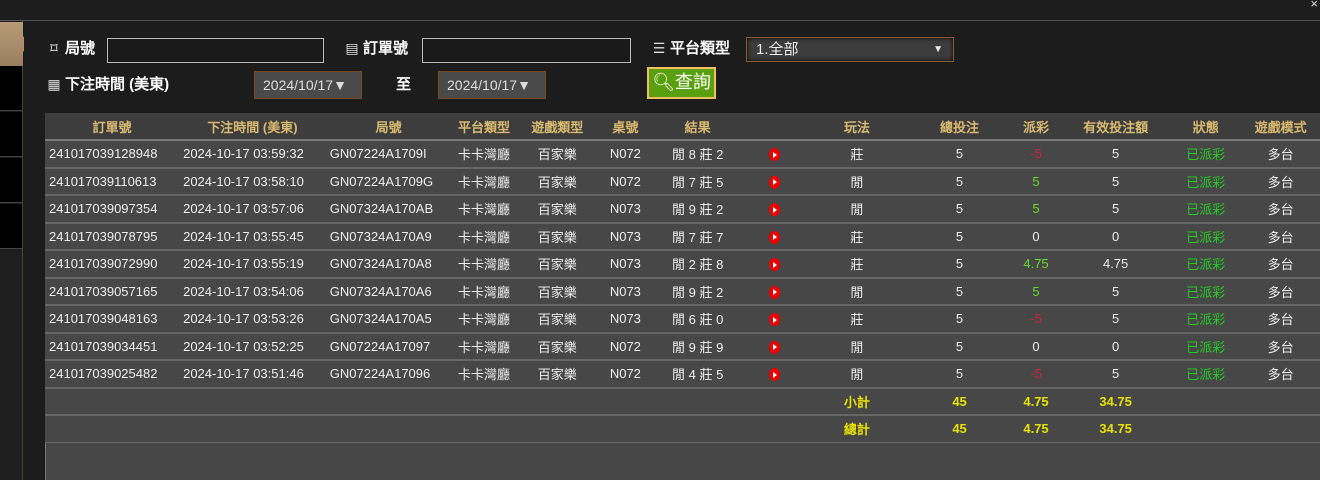 Image resolution: width=1320 pixels, height=480 pixels. Describe the element at coordinates (1280, 346) in the screenshot. I see `game-mode-cell: 多台` at that location.